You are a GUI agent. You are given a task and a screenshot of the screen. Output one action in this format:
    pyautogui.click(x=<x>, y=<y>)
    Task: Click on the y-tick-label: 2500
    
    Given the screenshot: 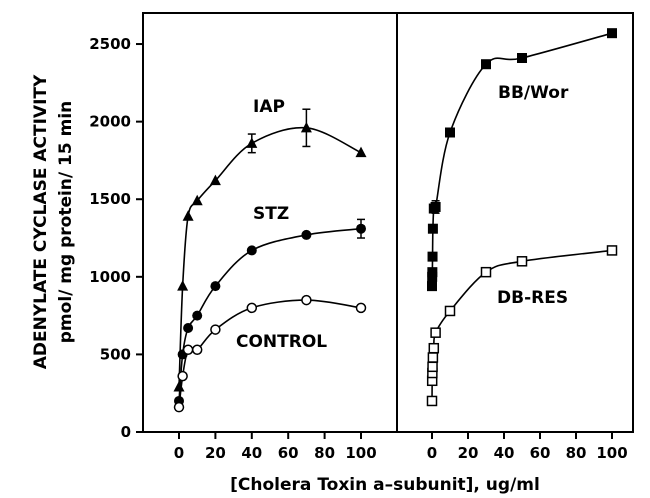 What is the action you would take?
    pyautogui.click(x=110, y=44)
    